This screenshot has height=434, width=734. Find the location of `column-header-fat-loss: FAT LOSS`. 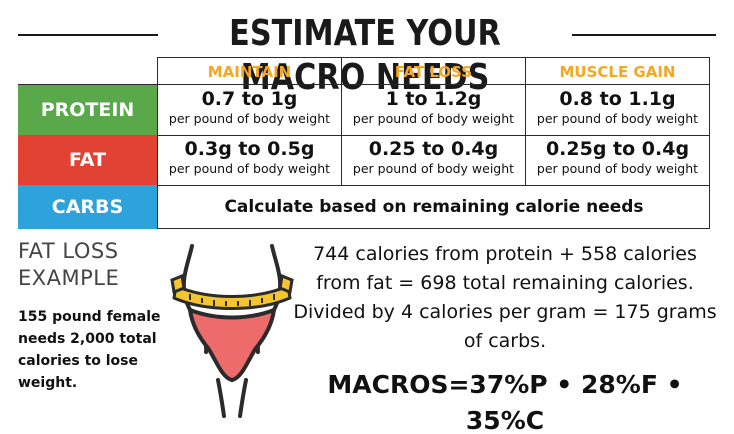

column-header-fat-loss: FAT LOSS is located at coordinates (433, 72).